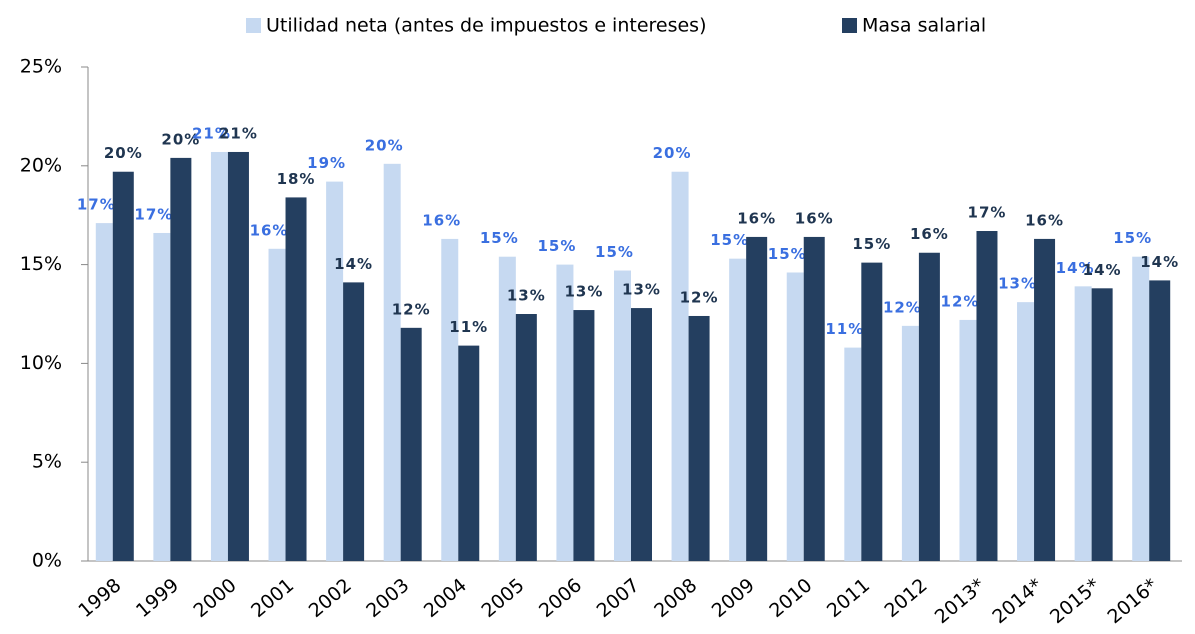 This screenshot has width=1195, height=634. What do you see at coordinates (790, 598) in the screenshot?
I see `x-tick-label: 2010` at bounding box center [790, 598].